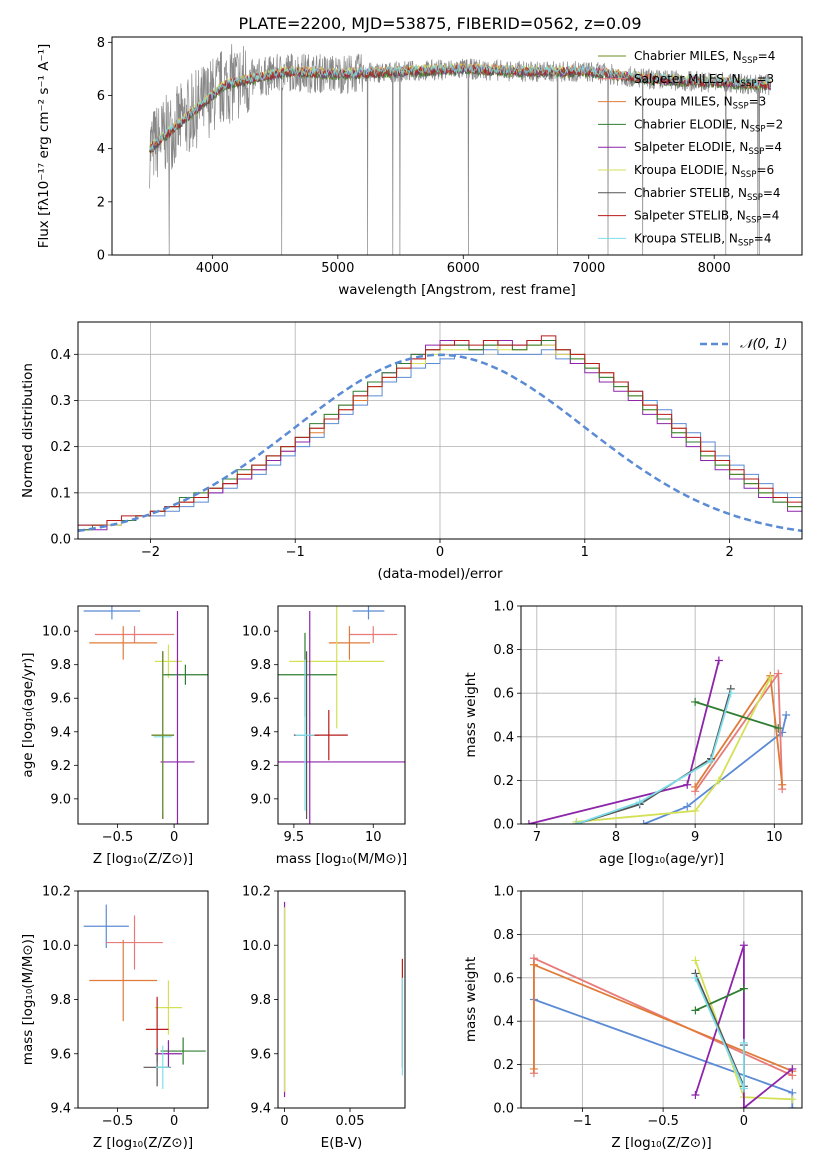 This screenshot has height=1170, width=819. What do you see at coordinates (101, 43) in the screenshot?
I see `y-tick-label: 8` at bounding box center [101, 43].